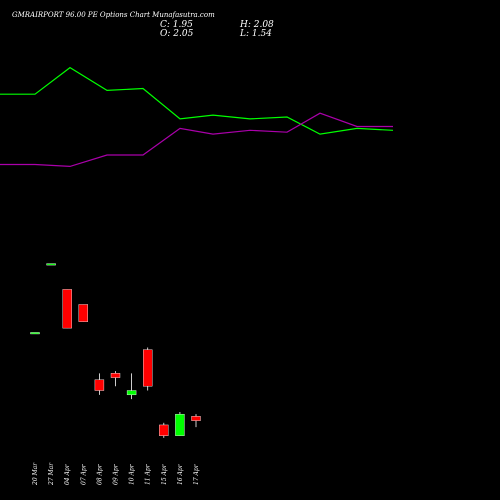  I want to click on x-tick-label: 08 Apr, so click(99, 474).